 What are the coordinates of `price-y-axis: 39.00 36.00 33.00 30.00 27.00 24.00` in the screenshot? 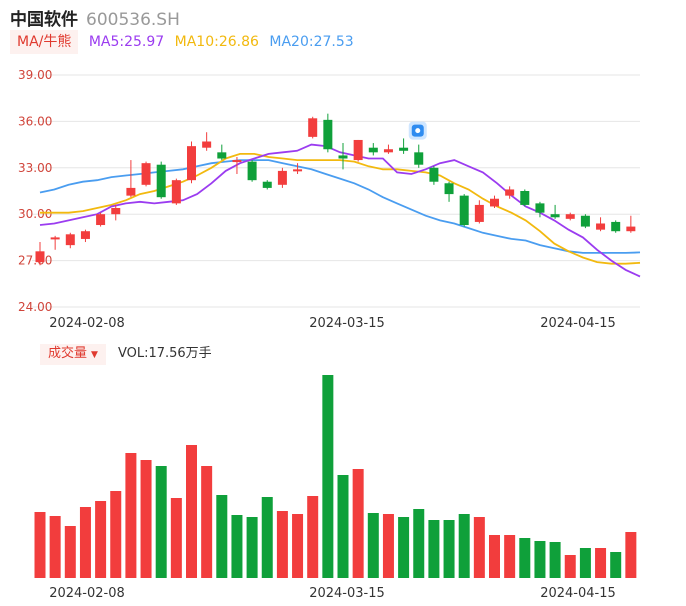 It's located at (35, 191).